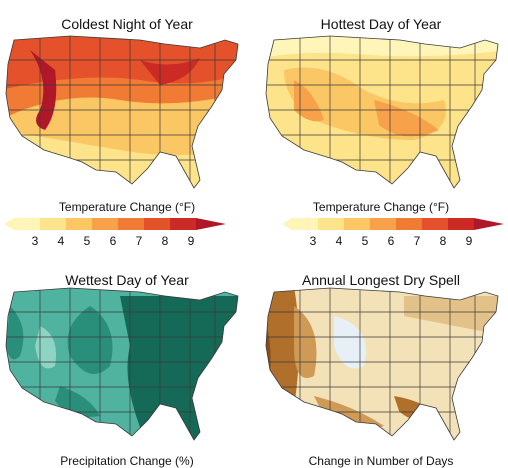 The image size is (508, 468). What do you see at coordinates (393, 224) in the screenshot?
I see `legend-bar-hottest` at bounding box center [393, 224].